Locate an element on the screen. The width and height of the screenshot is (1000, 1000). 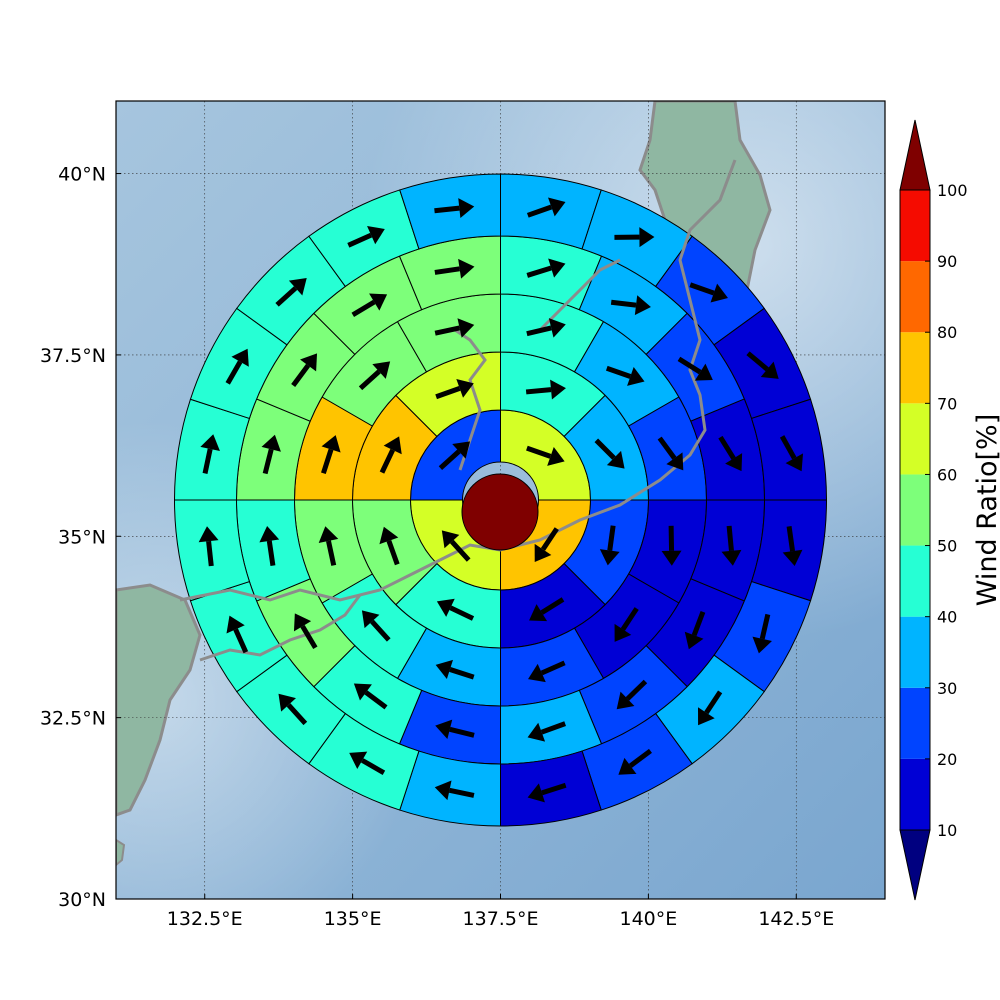
land-small-island is located at coordinates (121, 852).